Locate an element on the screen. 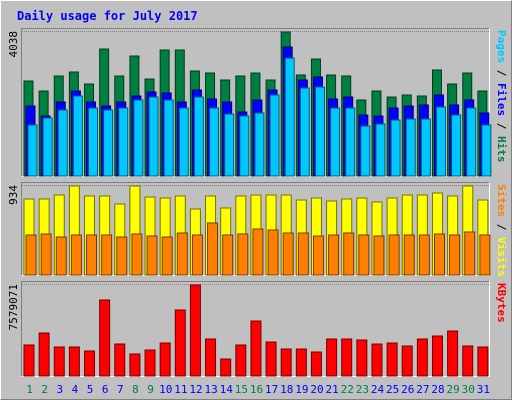  day-label-26: 26 is located at coordinates (407, 389).